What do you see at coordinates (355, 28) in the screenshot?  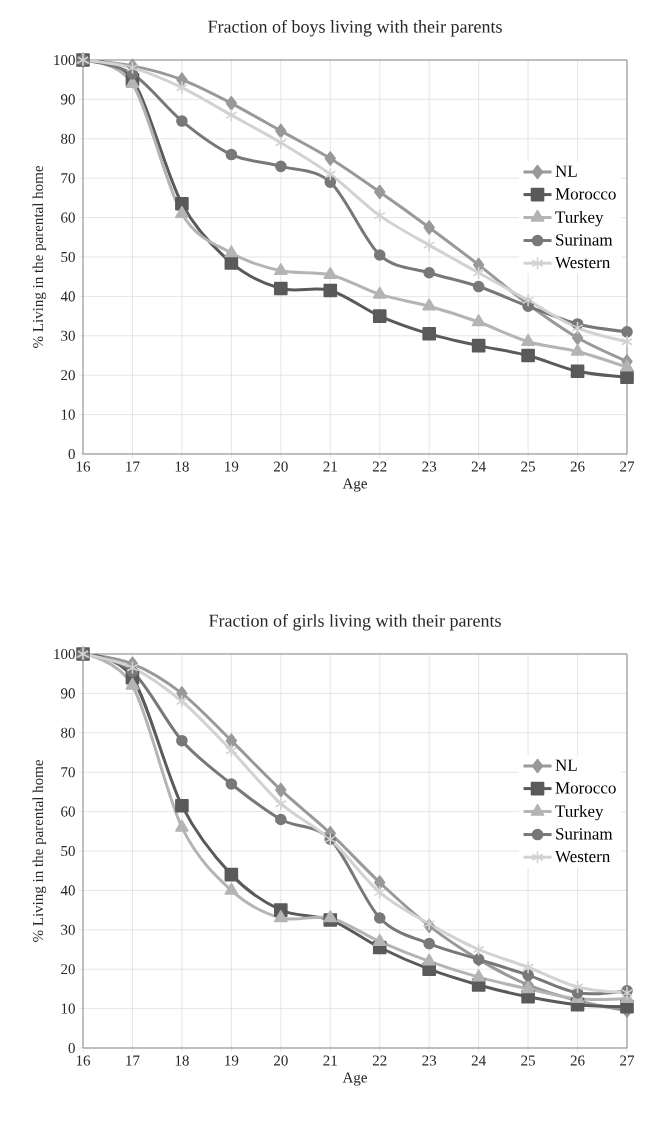 I see `chart-title: Fraction of boys living with their parents` at bounding box center [355, 28].